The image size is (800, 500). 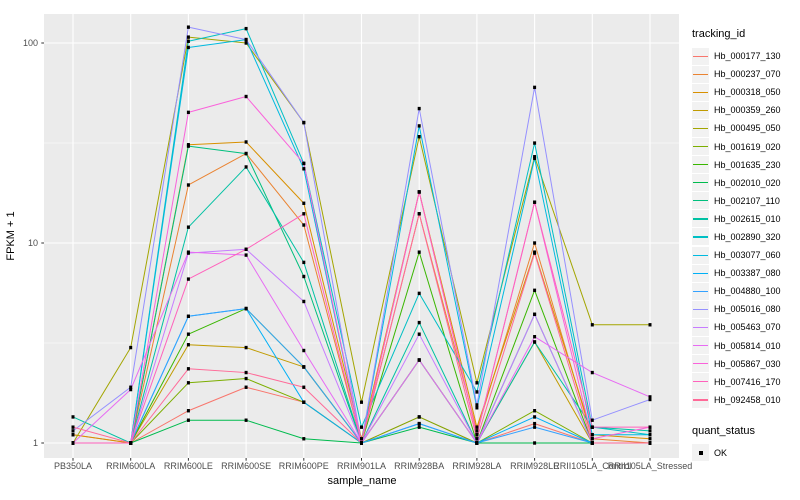 What do you see at coordinates (747, 291) in the screenshot?
I see `legend-item-label: Hb_004880_100` at bounding box center [747, 291].